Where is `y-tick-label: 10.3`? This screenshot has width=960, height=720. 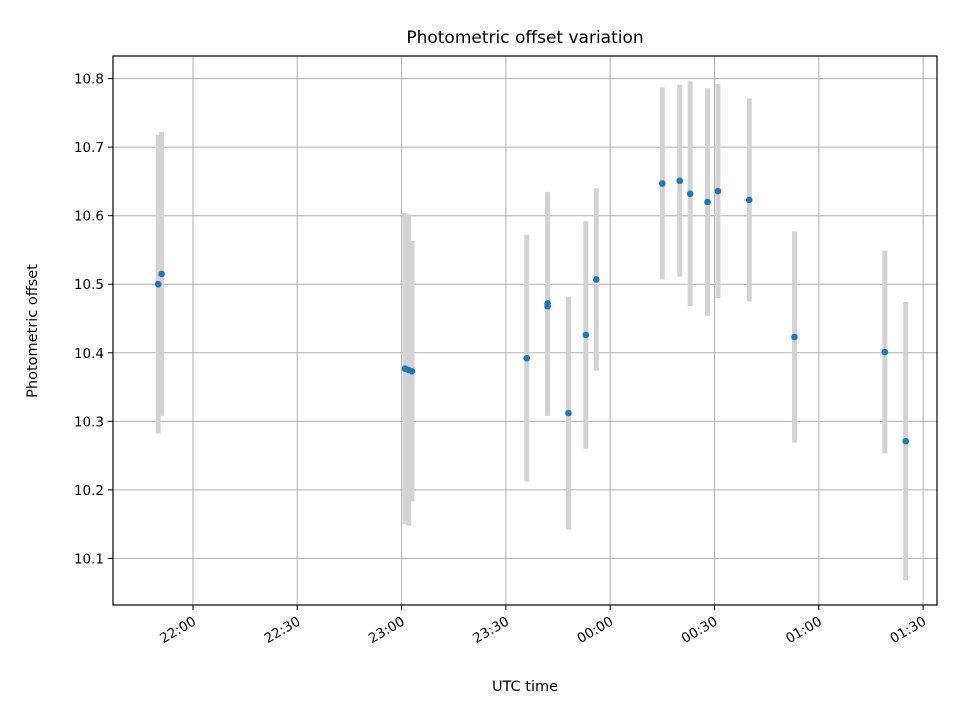
y-tick-label: 10.3 is located at coordinates (89, 422).